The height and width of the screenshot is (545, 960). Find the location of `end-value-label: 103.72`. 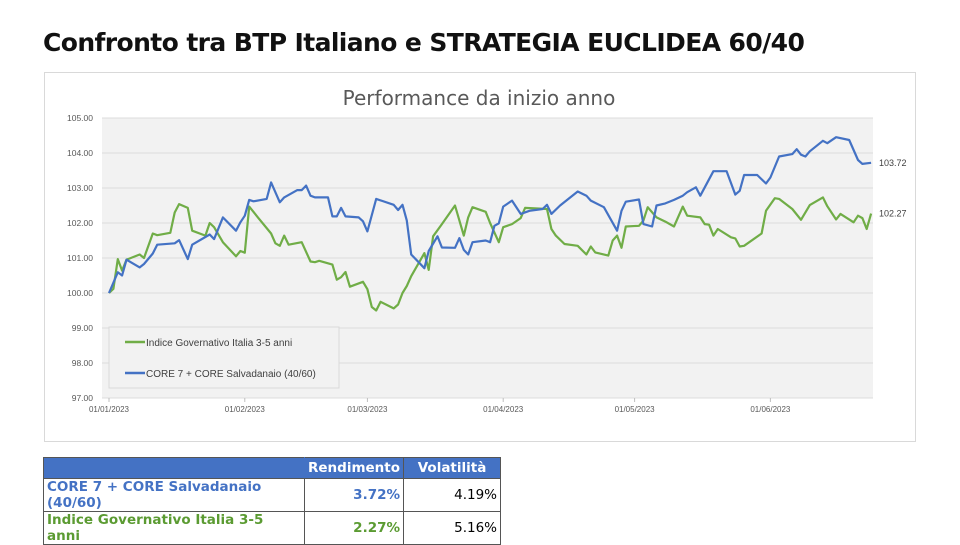

end-value-label: 103.72 is located at coordinates (893, 163).